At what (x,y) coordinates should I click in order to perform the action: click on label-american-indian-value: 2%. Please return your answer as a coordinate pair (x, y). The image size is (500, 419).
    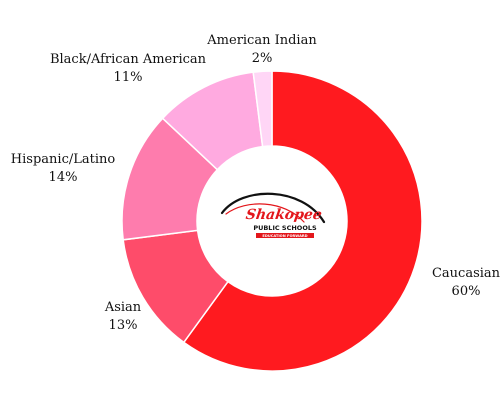
    Looking at the image, I should click on (262, 58).